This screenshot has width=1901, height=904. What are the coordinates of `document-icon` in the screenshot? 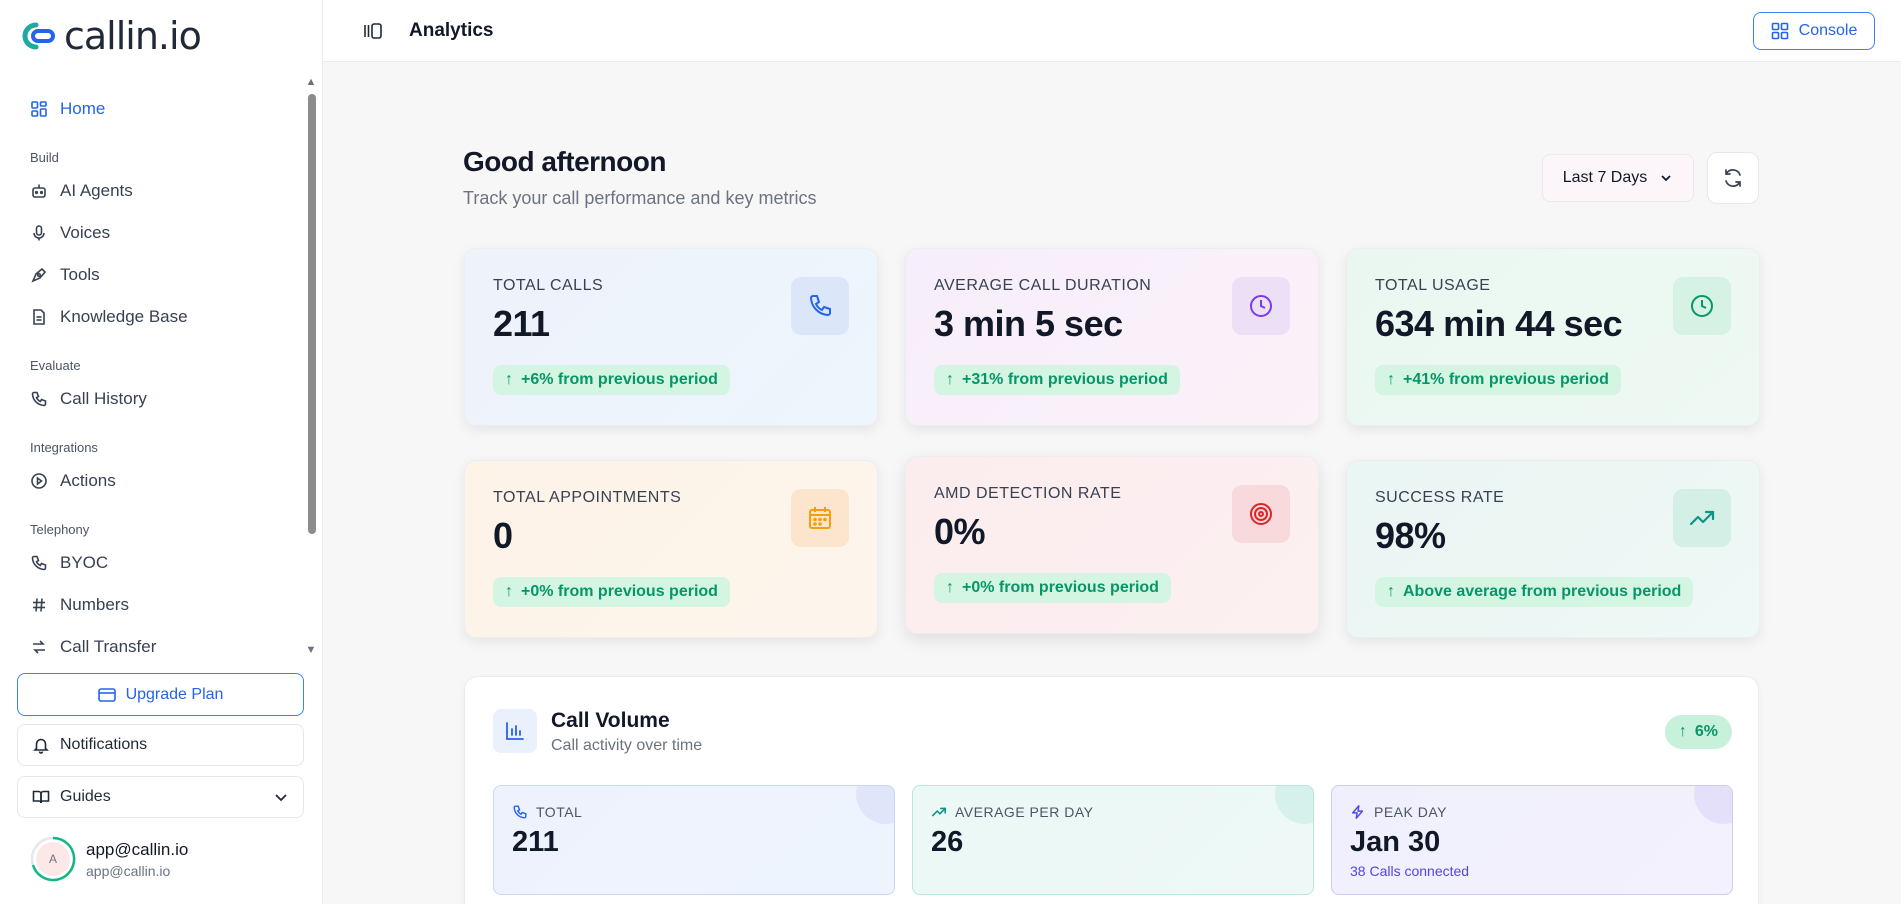 It's located at (39, 317).